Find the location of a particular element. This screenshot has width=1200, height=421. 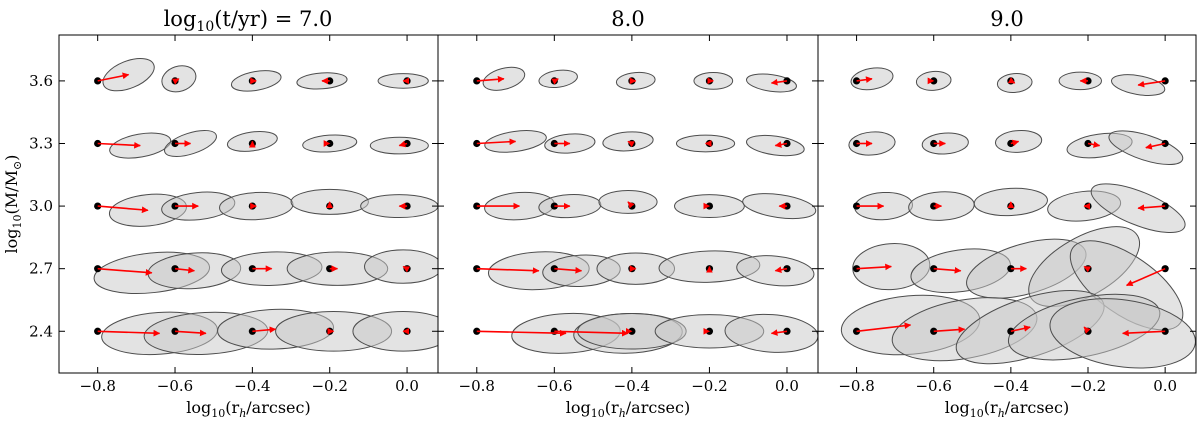

y-tick-label: 3.3 is located at coordinates (41, 143).